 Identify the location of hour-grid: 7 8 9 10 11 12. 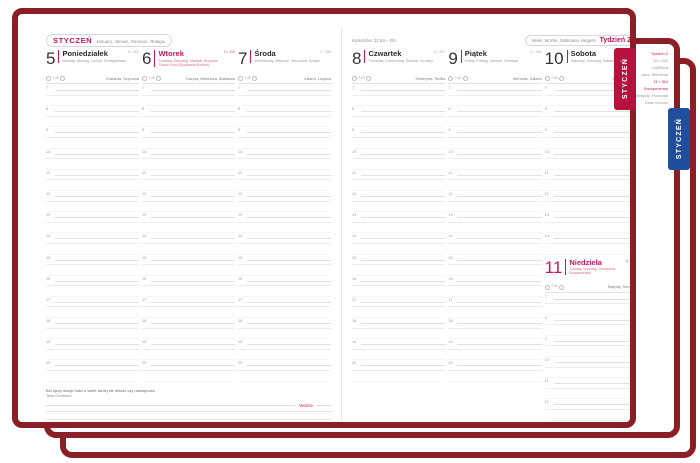
(587, 357).